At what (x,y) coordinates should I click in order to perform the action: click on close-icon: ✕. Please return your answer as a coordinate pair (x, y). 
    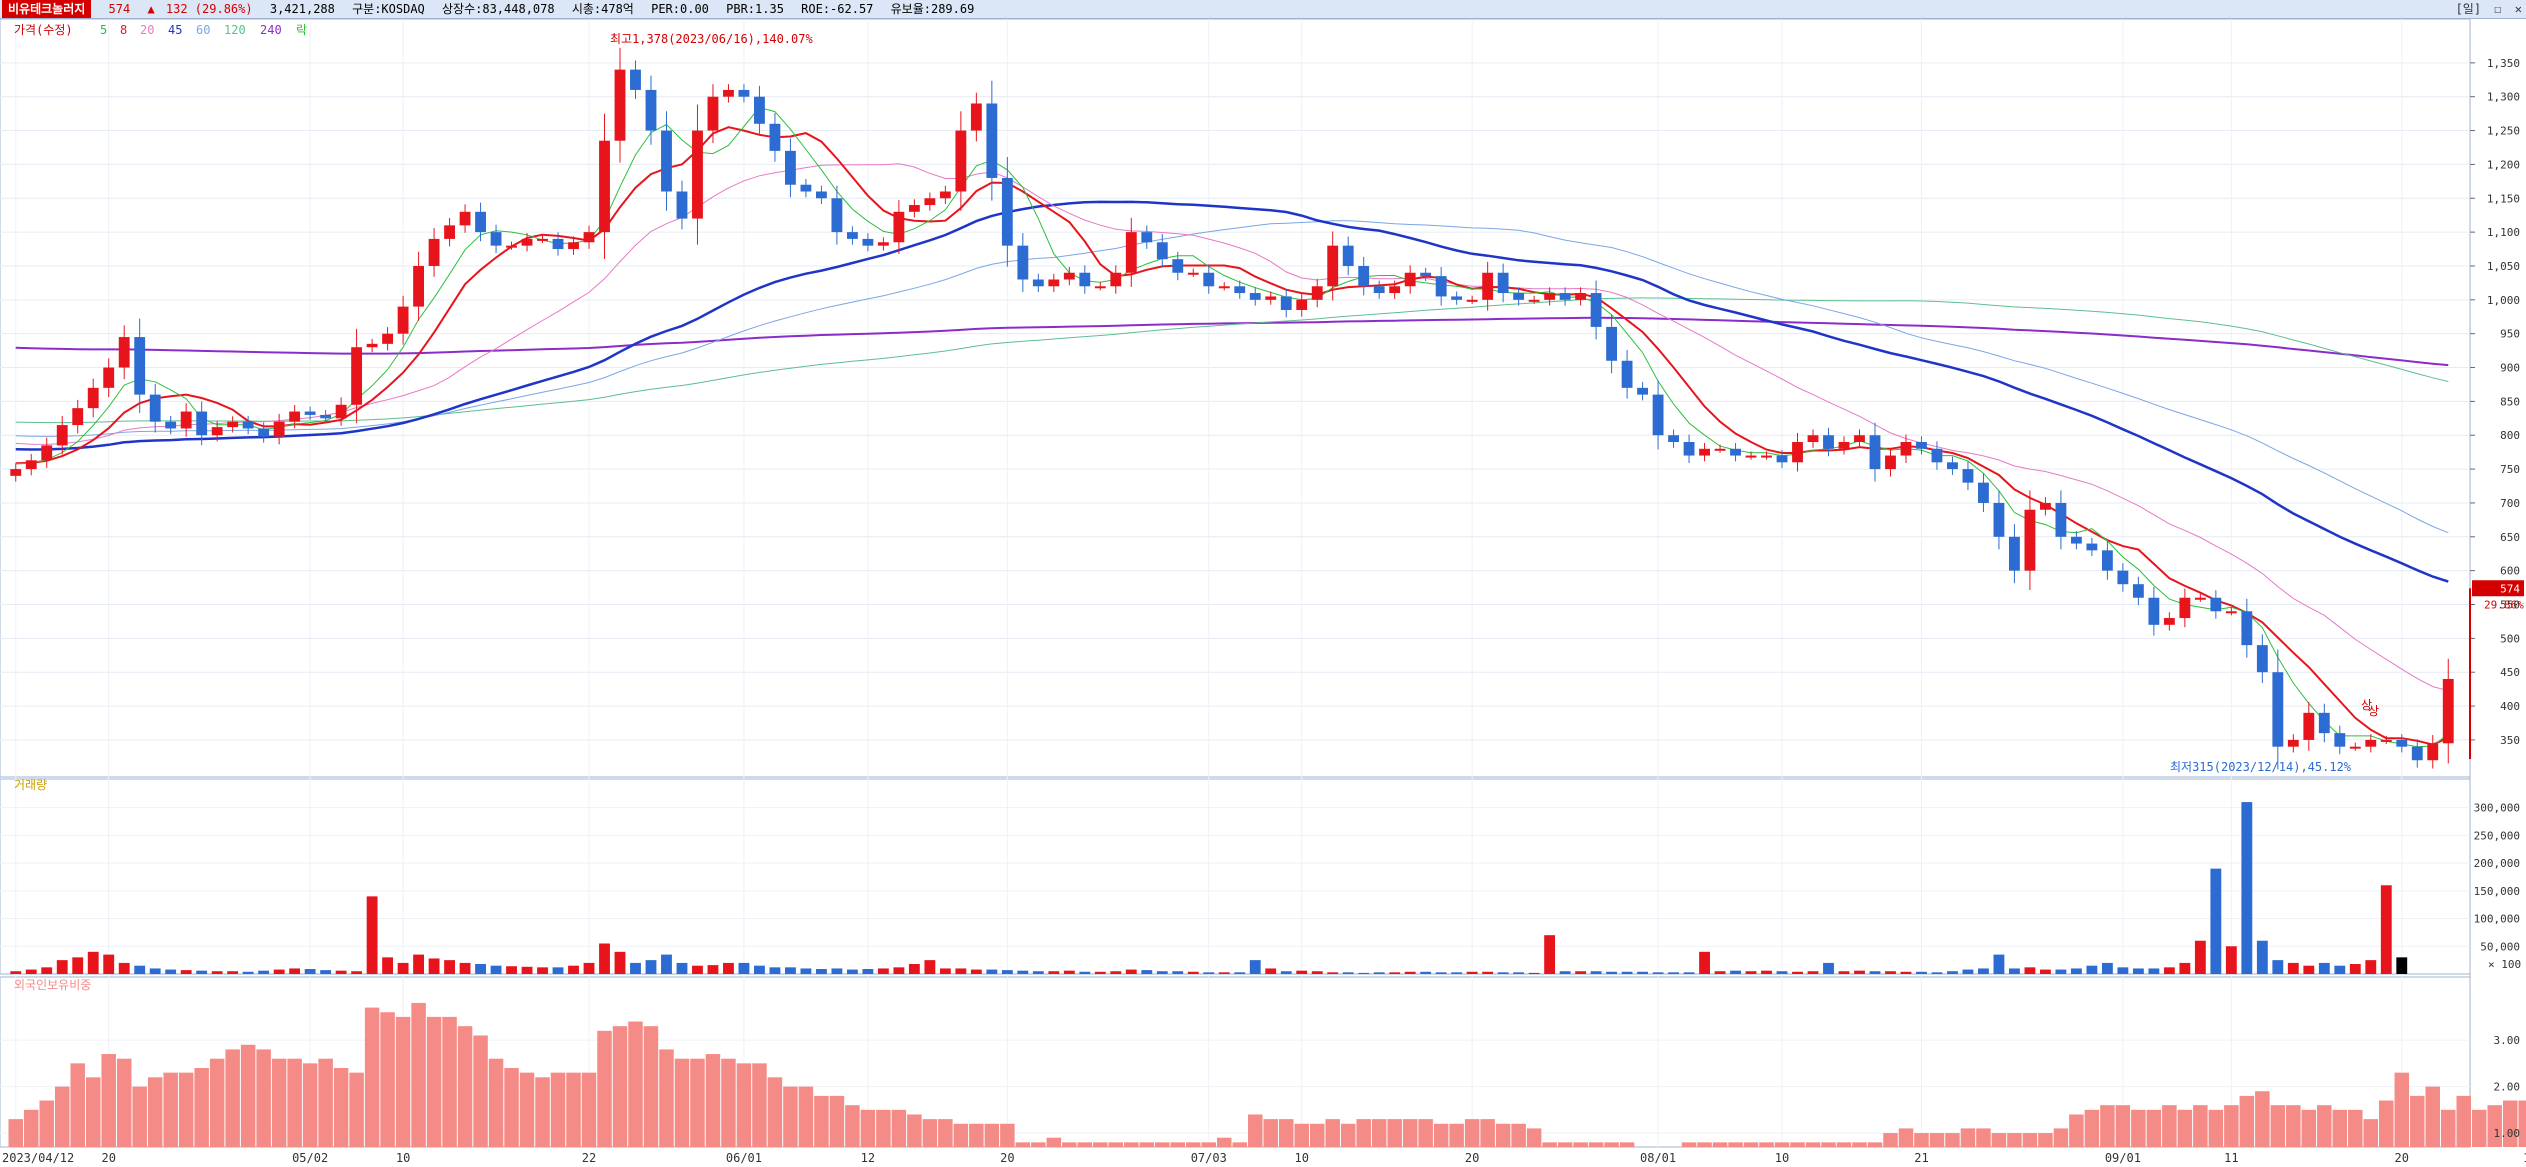
    Looking at the image, I should click on (2518, 9).